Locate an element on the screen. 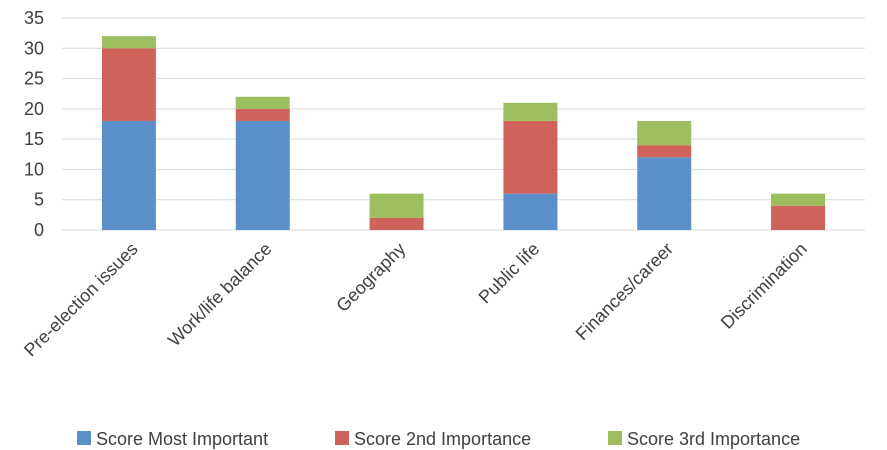 The image size is (887, 450). y-tick-label: 25 is located at coordinates (34, 79).